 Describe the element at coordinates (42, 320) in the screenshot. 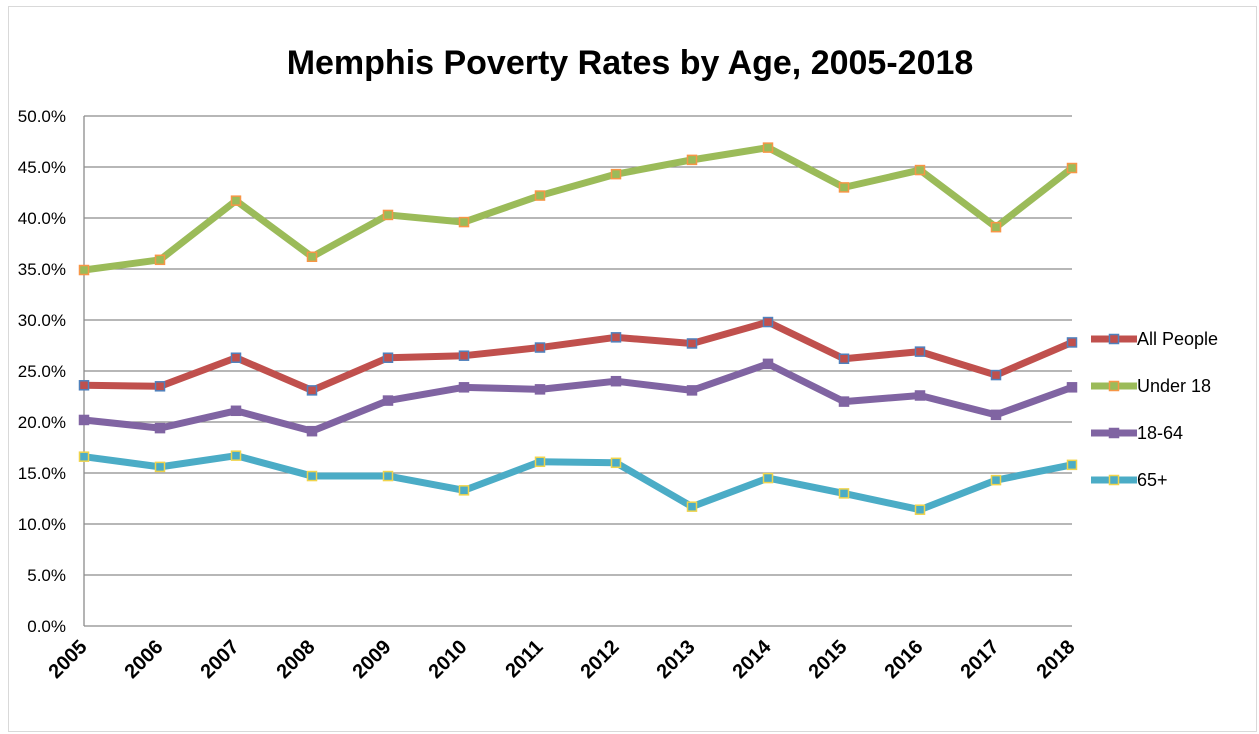

I see `y-tick-label: 30.0%` at that location.